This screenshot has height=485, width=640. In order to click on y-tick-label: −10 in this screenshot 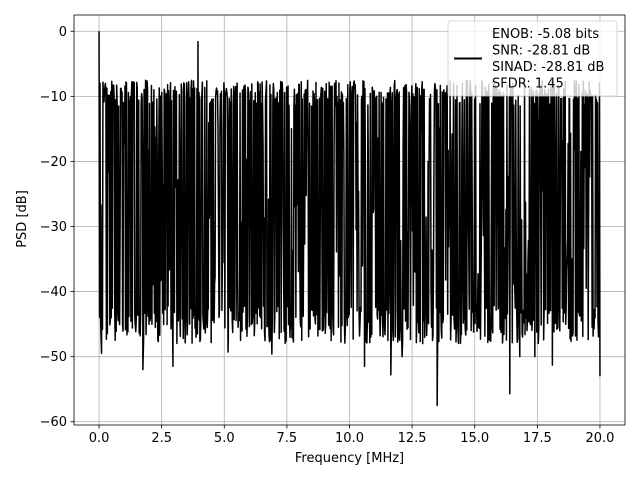, I will do `click(53, 97)`.